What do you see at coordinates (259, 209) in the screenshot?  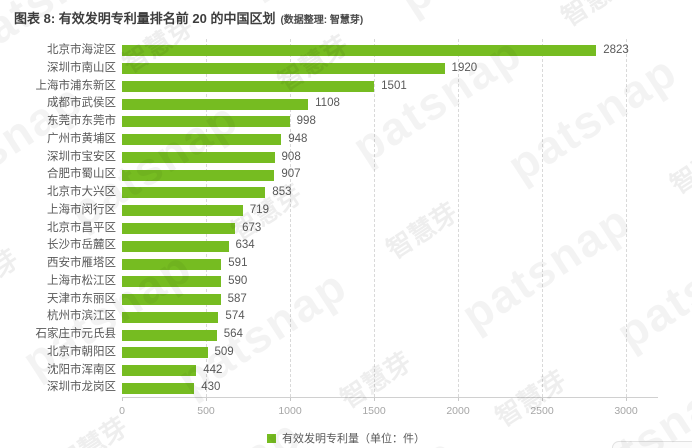 I see `value-label: 719` at bounding box center [259, 209].